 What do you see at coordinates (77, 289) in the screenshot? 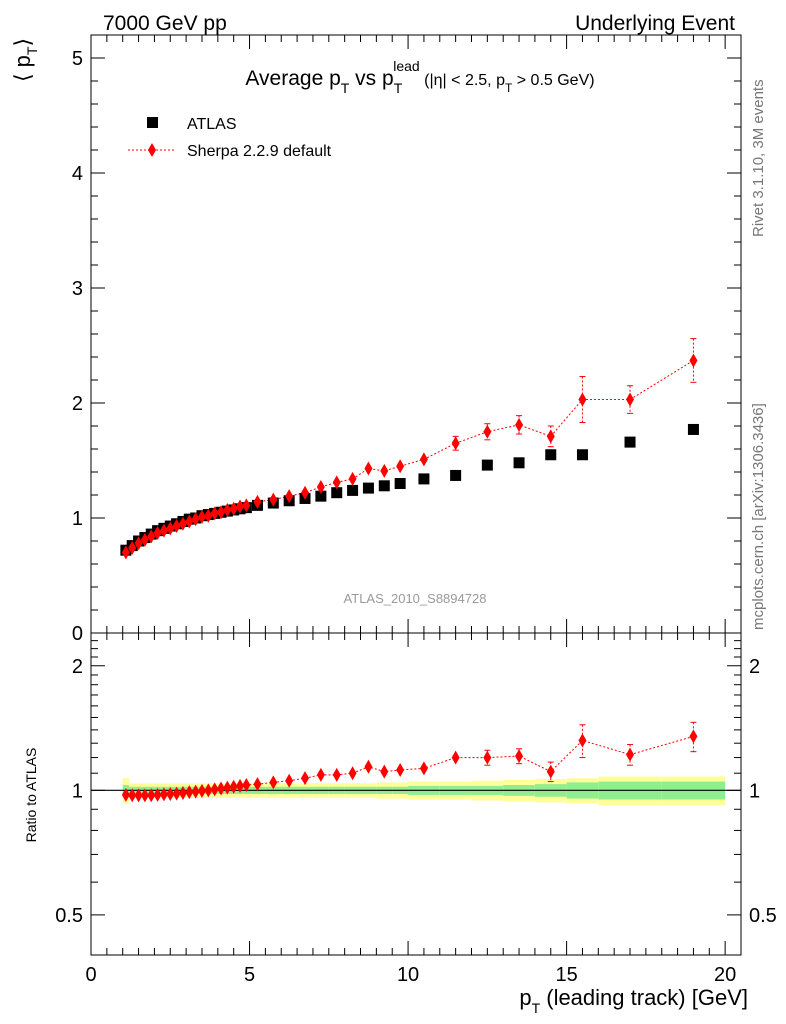
I see `main-y-tick-label: 3` at bounding box center [77, 289].